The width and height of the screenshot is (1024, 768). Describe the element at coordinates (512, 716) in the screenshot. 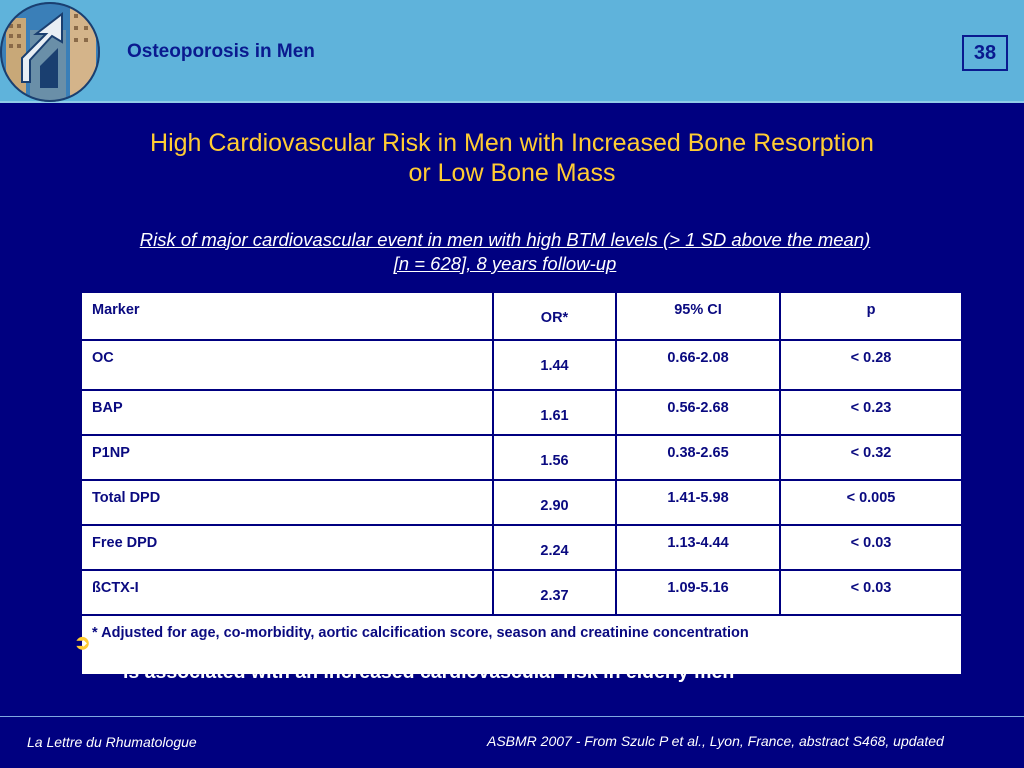

I see `footer-divider` at that location.